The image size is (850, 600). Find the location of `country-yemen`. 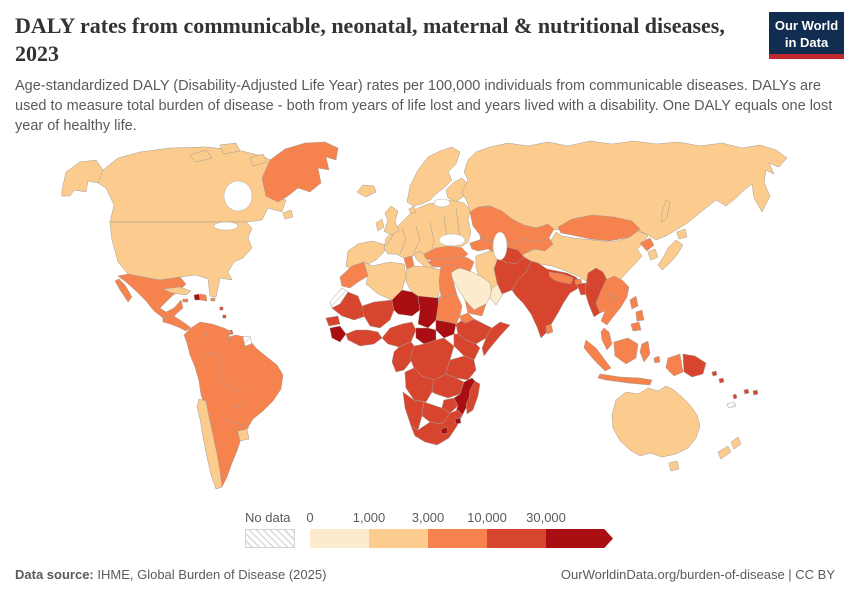

country-yemen is located at coordinates (475, 308).